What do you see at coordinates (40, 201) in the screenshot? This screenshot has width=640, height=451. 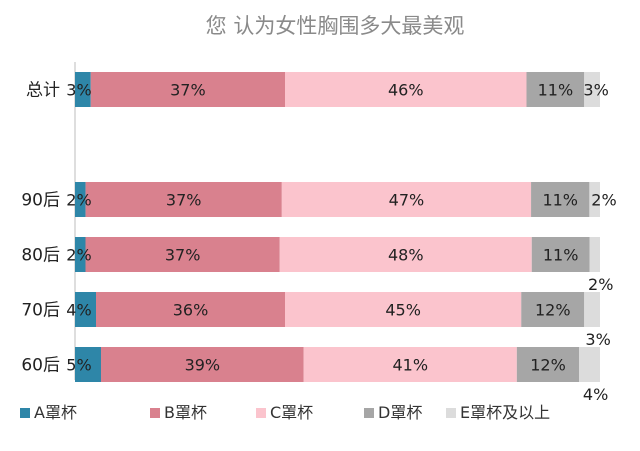 I see `category-label: 90后` at bounding box center [40, 201].